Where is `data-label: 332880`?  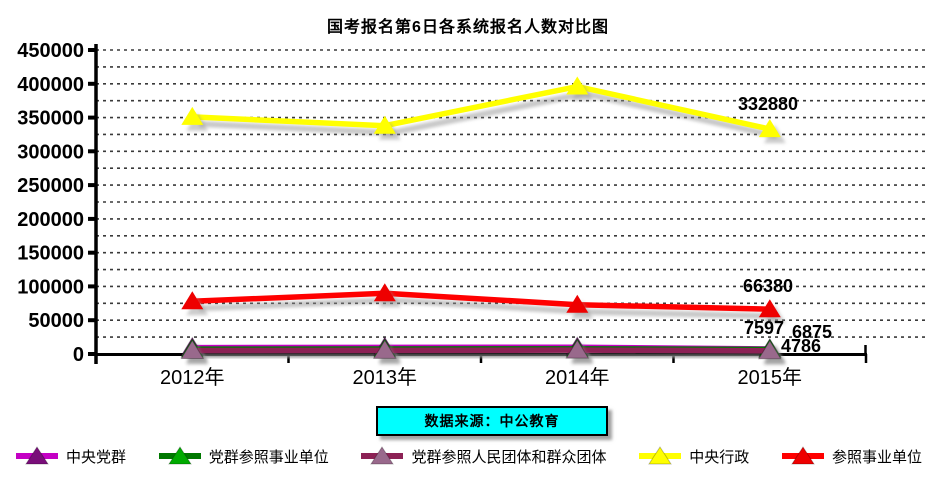 data-label: 332880 is located at coordinates (768, 104).